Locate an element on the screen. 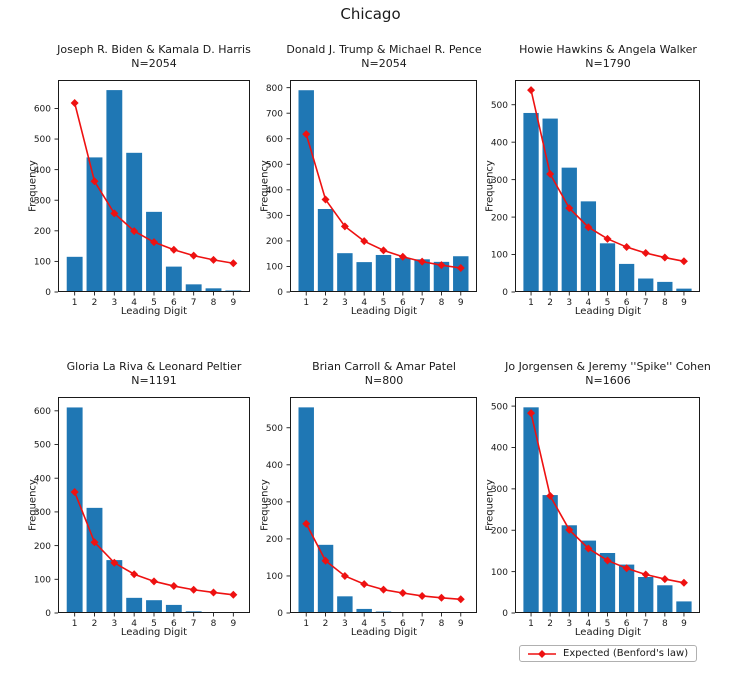 Image resolution: width=741 pixels, height=673 pixels. subplot-title: Donald J. Trump & Michael R. Pence is located at coordinates (384, 49).